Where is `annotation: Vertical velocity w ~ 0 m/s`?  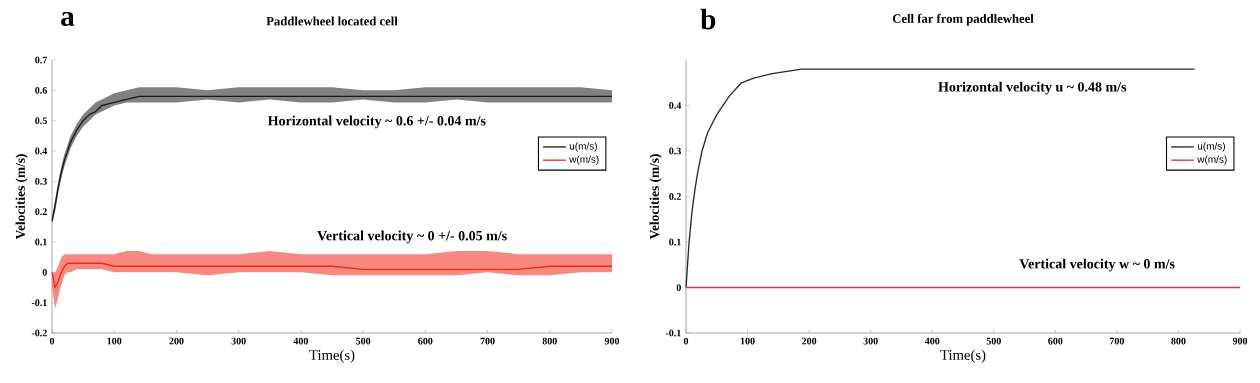 annotation: Vertical velocity w ~ 0 m/s is located at coordinates (1097, 265).